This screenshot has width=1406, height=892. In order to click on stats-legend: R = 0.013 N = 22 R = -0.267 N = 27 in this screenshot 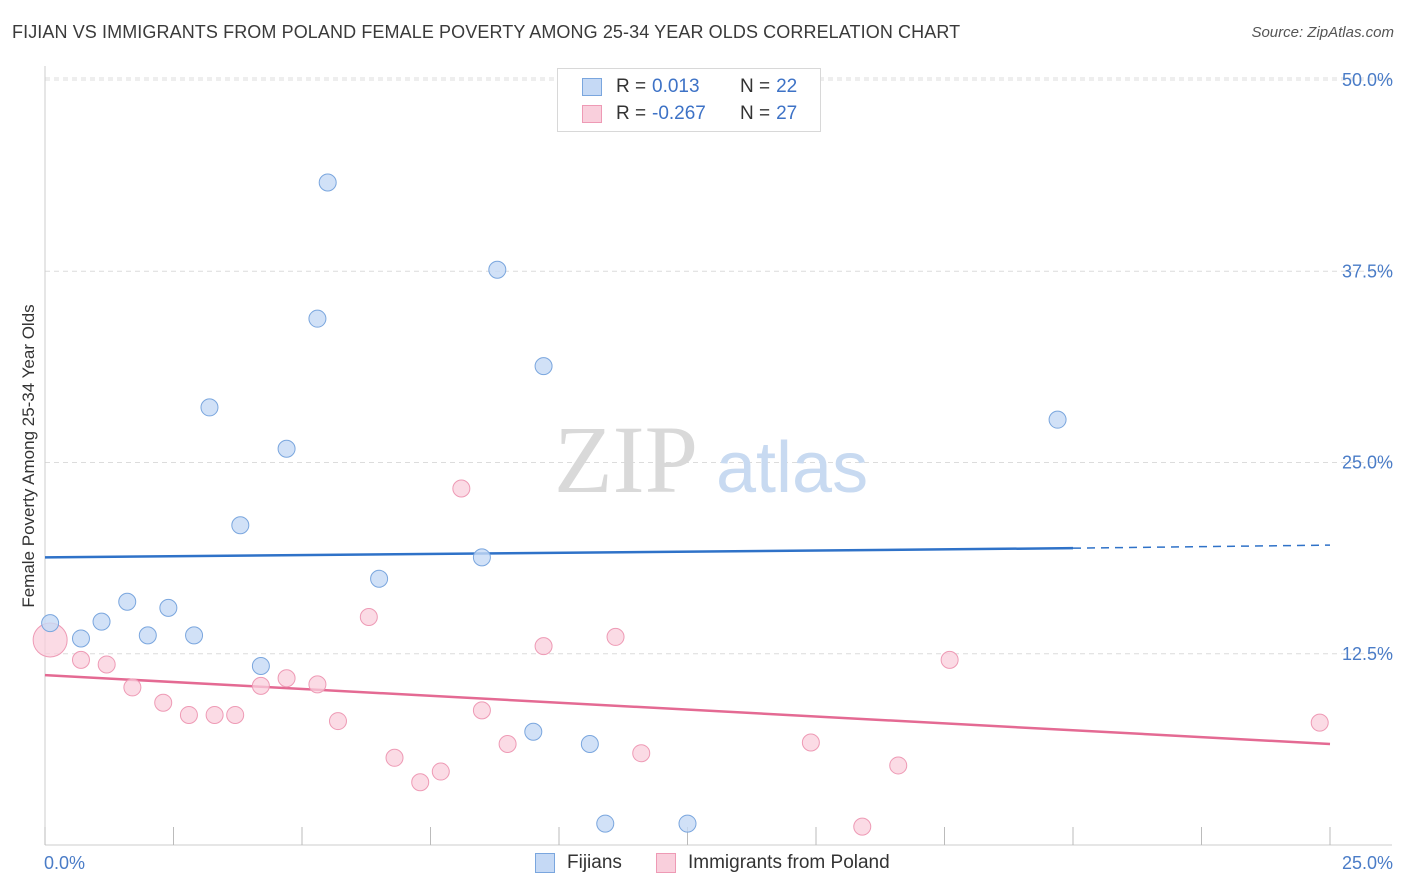, I will do `click(689, 100)`.